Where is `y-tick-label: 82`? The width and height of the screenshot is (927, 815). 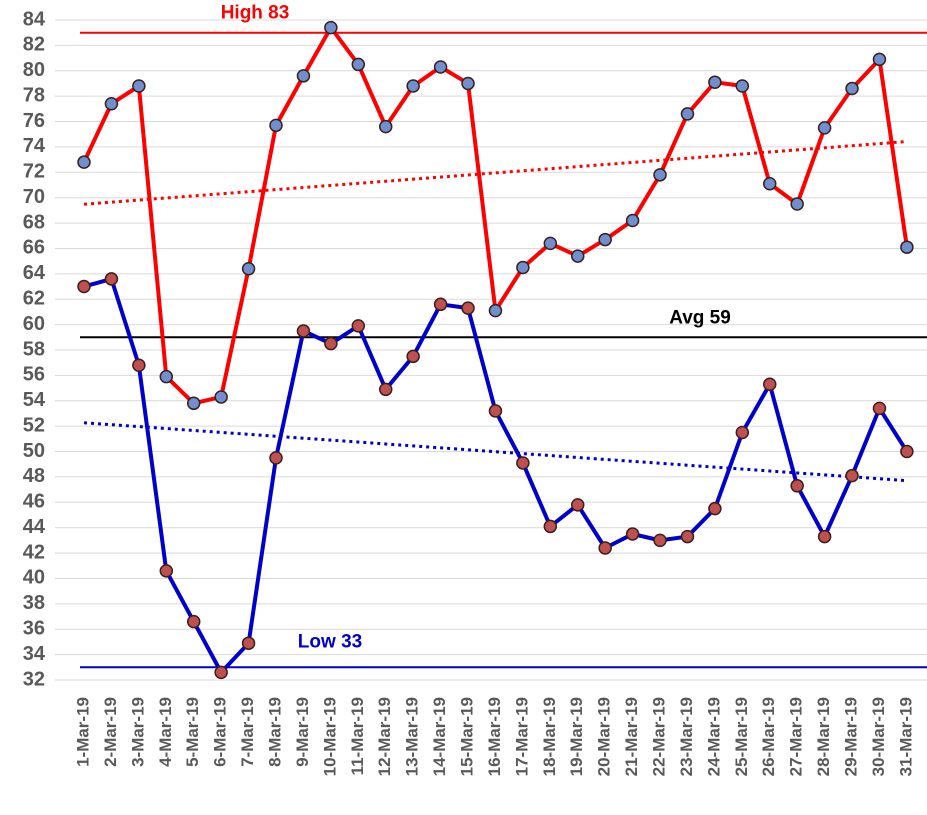
y-tick-label: 82 is located at coordinates (34, 45).